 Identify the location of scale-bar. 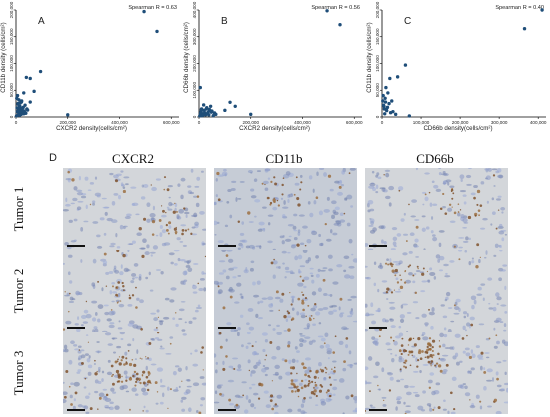
(378, 328).